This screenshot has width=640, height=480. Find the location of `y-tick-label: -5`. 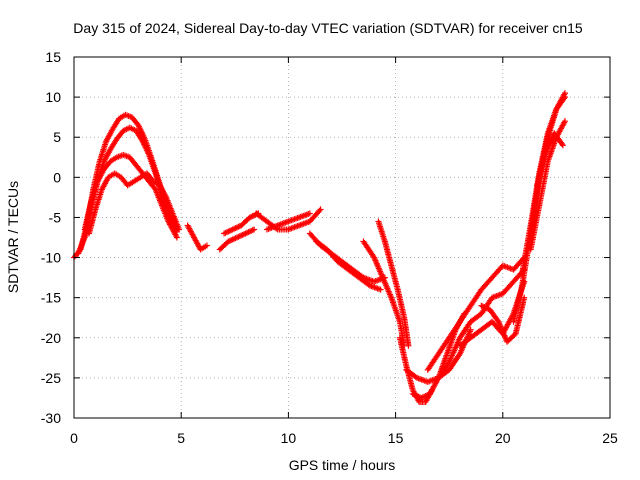

y-tick-label: -5 is located at coordinates (55, 217).